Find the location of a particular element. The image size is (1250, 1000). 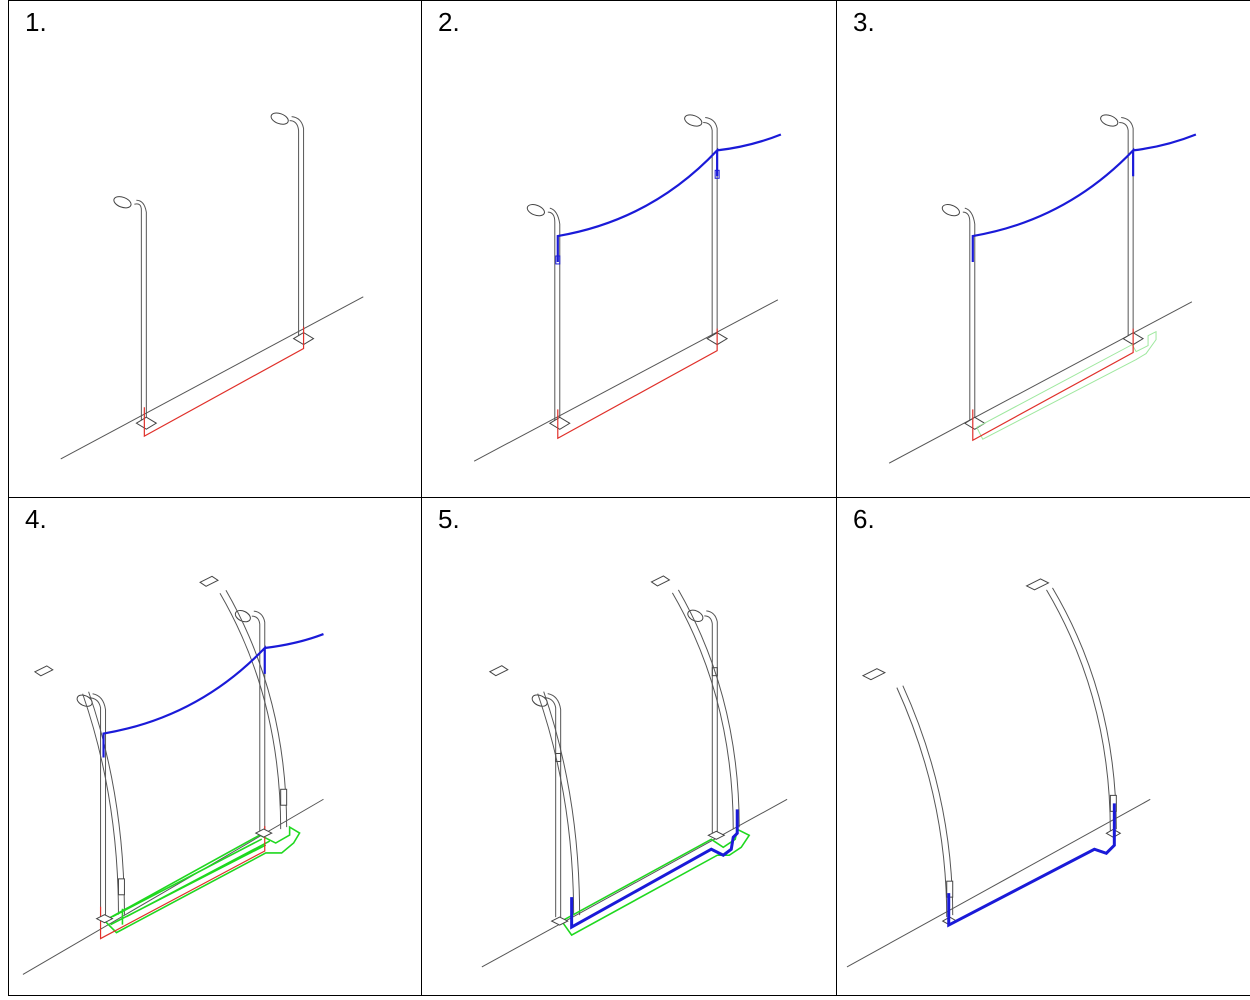

step-label: 2. is located at coordinates (449, 22).